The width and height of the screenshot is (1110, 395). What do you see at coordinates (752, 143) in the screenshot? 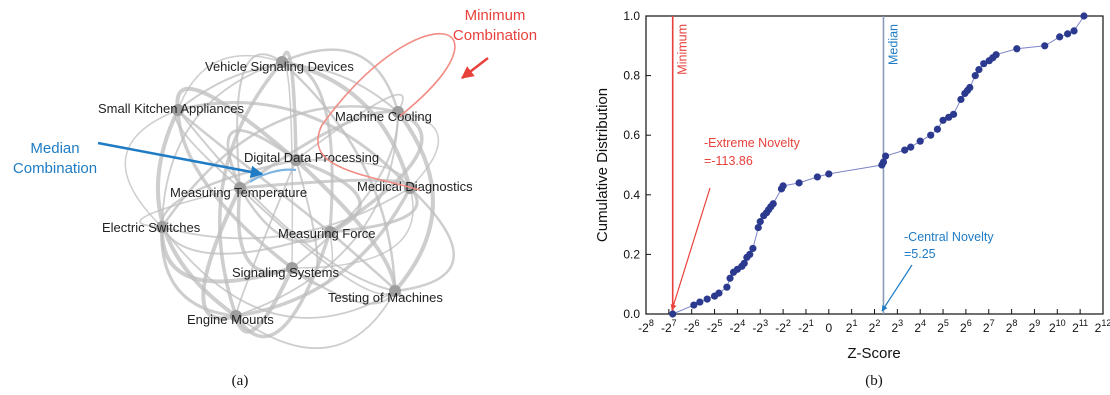
I see `extreme-novelty-label-line1: -Extreme Novelty` at bounding box center [752, 143].